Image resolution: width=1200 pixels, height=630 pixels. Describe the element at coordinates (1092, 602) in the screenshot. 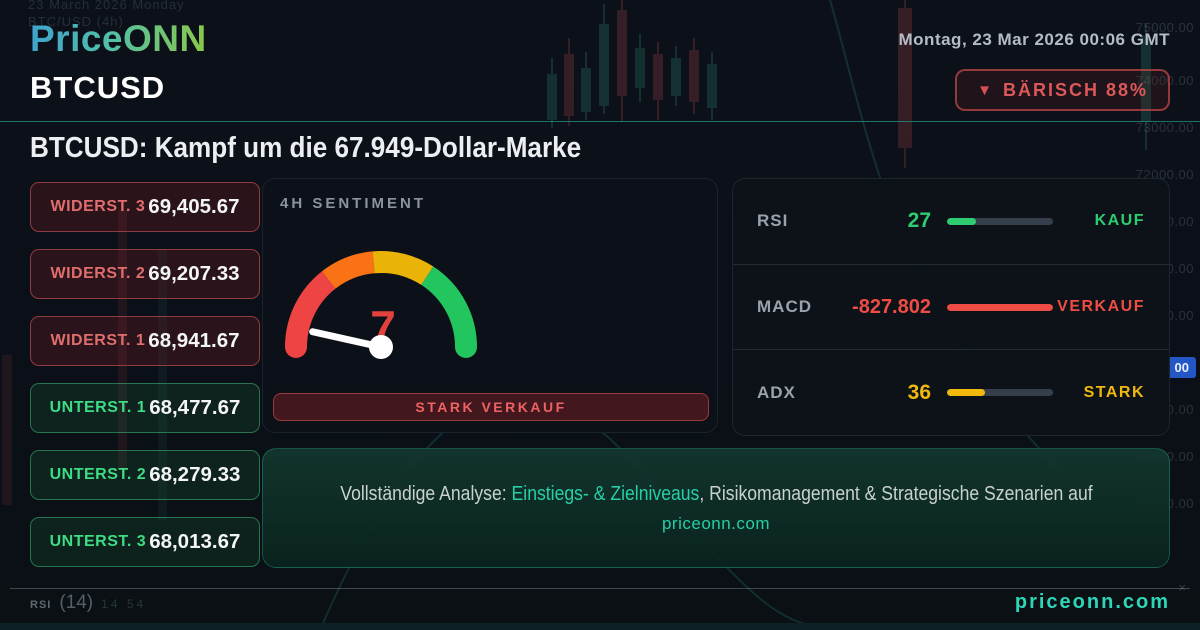

I see `site-link: priceonn.com` at that location.